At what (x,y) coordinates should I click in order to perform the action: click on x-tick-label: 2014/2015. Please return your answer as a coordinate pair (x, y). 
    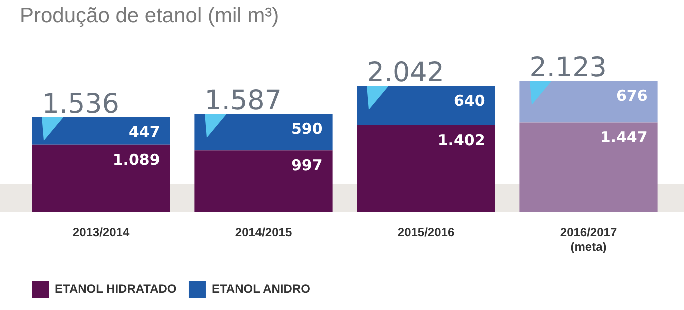
    Looking at the image, I should click on (263, 233).